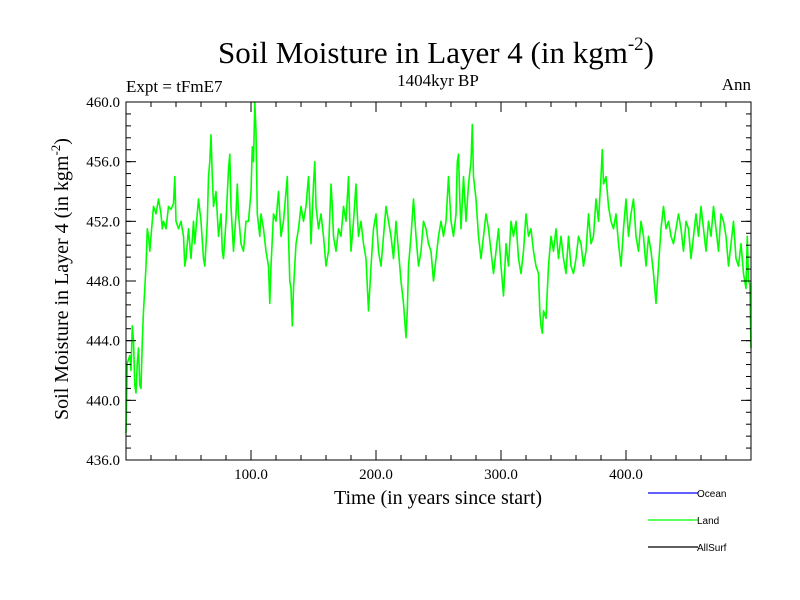  Describe the element at coordinates (438, 498) in the screenshot. I see `x-axis-label: Time (in years since start)` at that location.